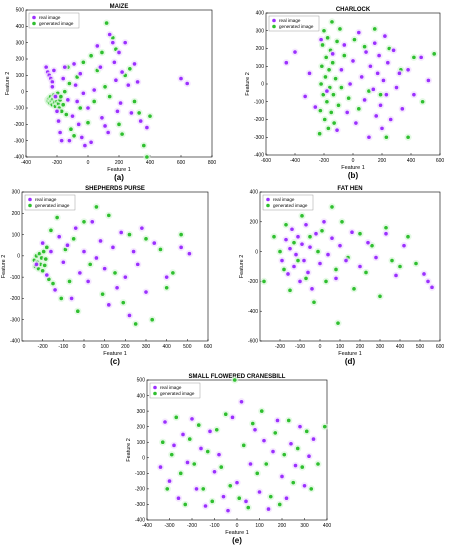  Describe the element at coordinates (63, 347) in the screenshot. I see `x-tick-label: -100` at that location.